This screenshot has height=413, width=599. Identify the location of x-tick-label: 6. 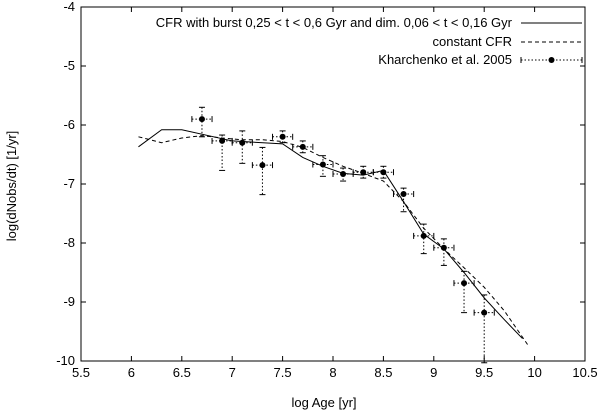
(131, 372).